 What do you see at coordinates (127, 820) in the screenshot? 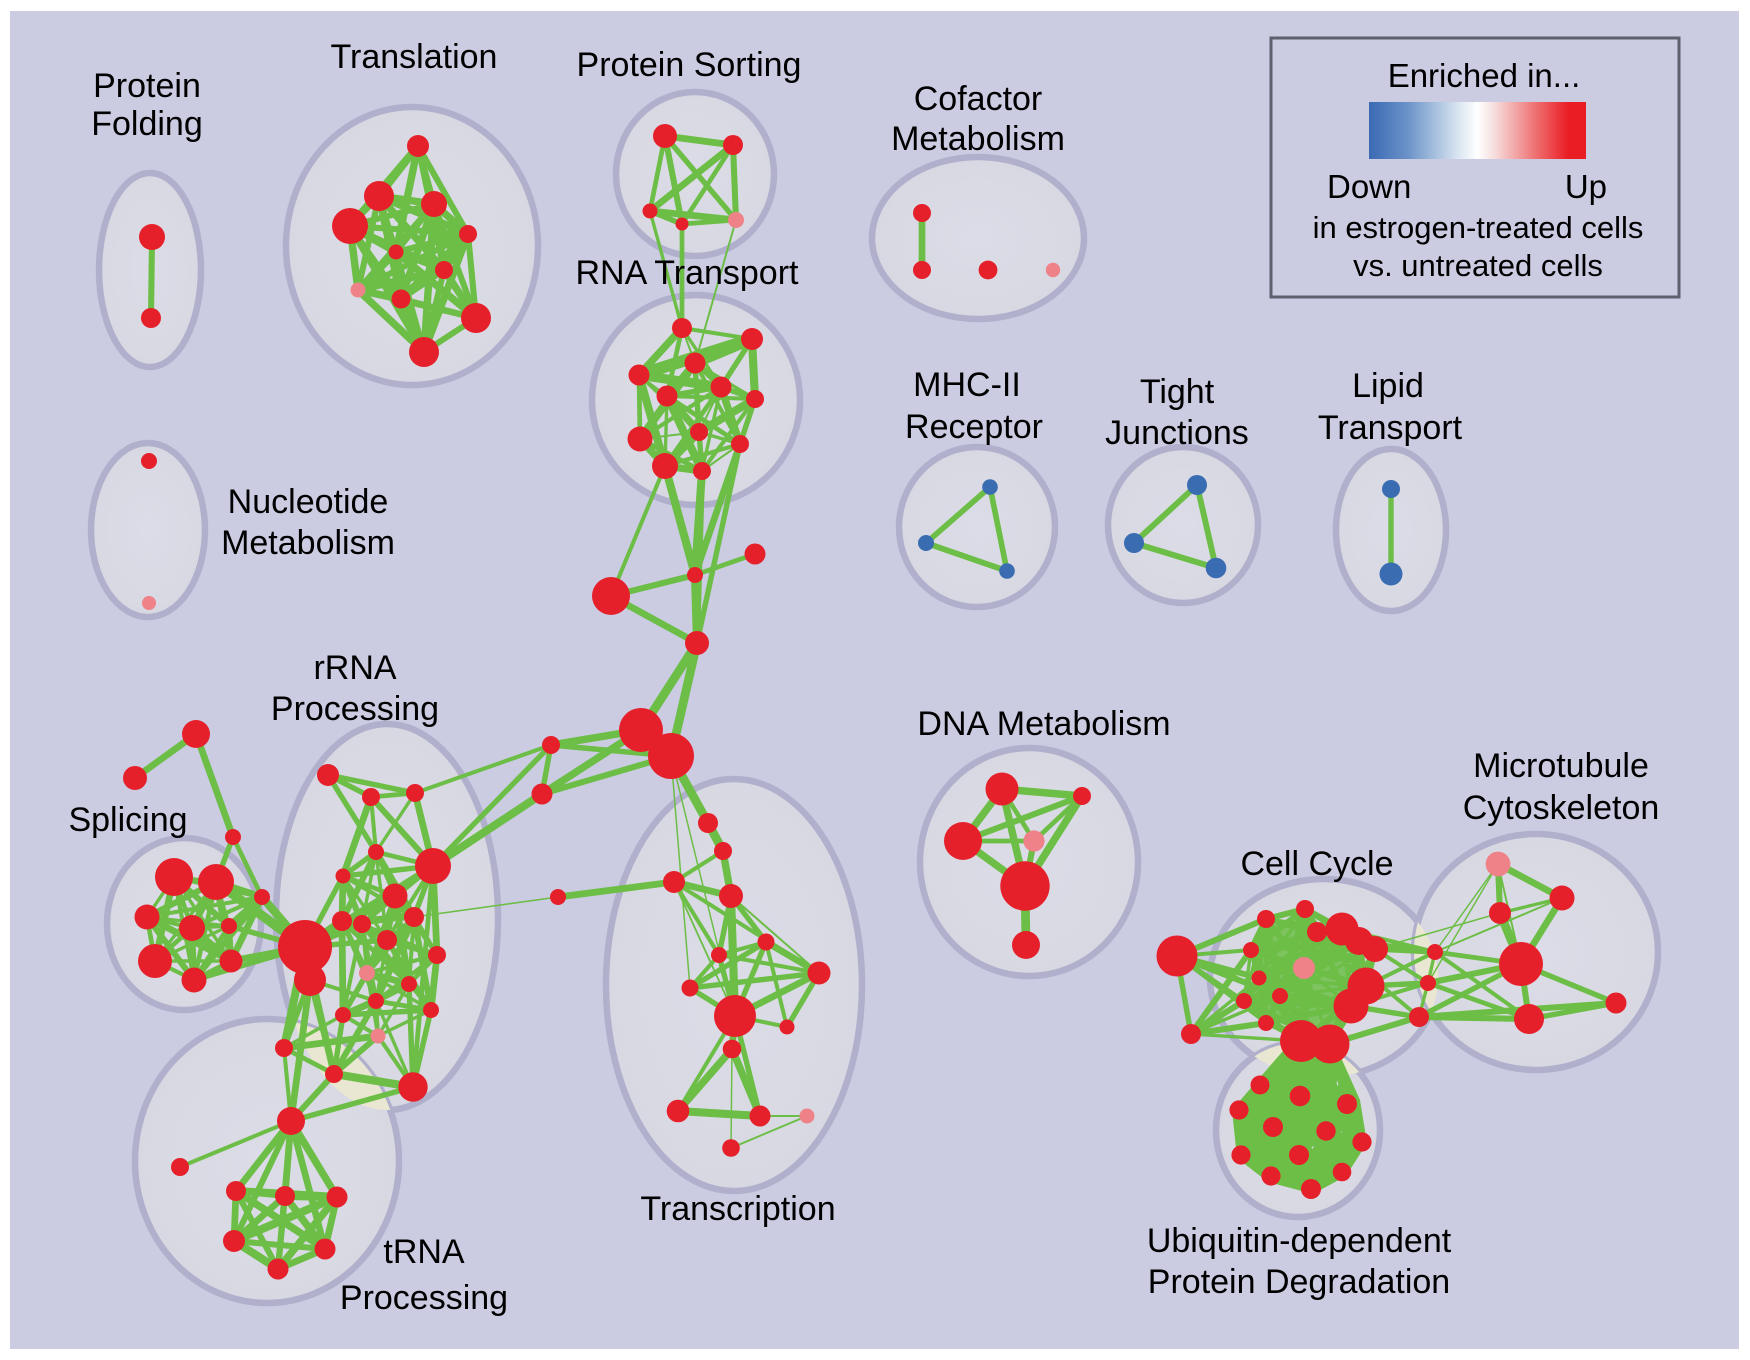
I see `svg-text: Splicing` at bounding box center [127, 820].